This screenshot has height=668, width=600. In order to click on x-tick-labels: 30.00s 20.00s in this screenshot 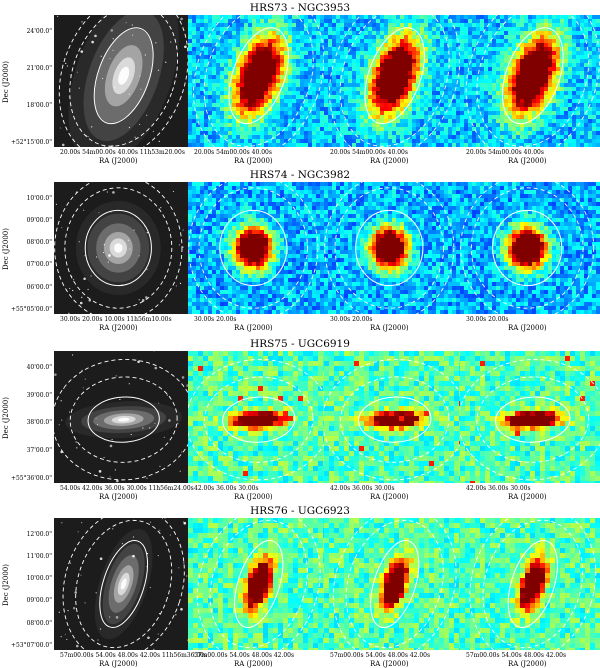, I will do `click(351, 319)`.